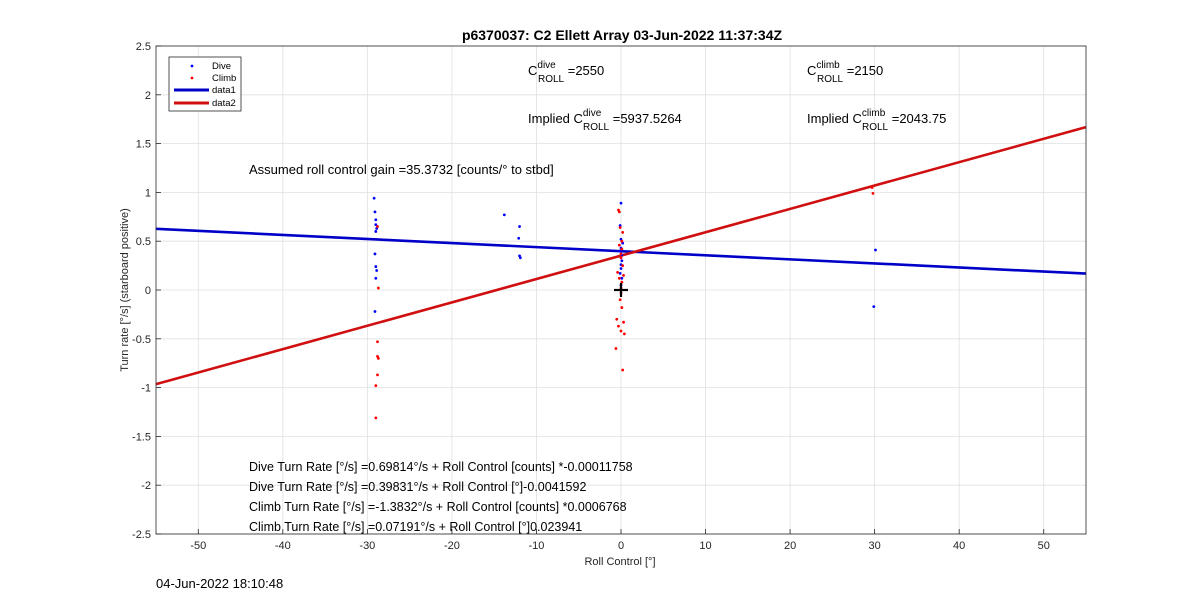  I want to click on c-roll-climb-sub: ROLL, so click(830, 79).